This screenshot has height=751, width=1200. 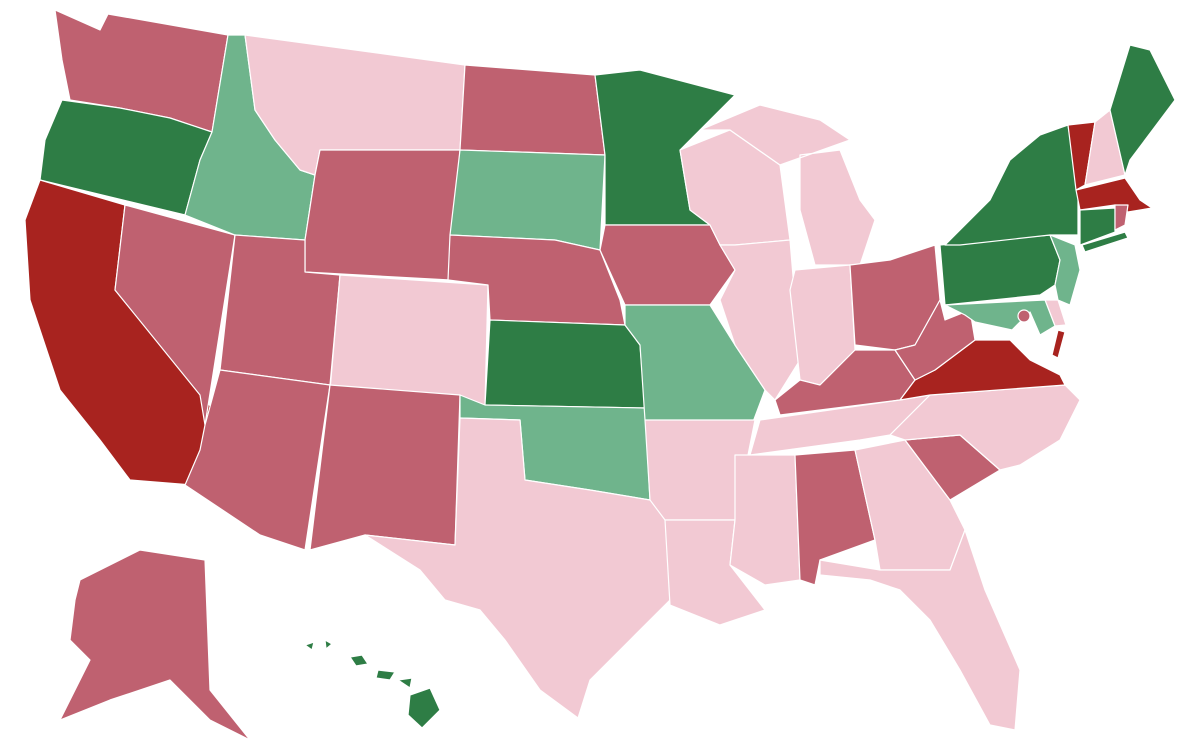 I want to click on state-nj, so click(x=1065, y=270).